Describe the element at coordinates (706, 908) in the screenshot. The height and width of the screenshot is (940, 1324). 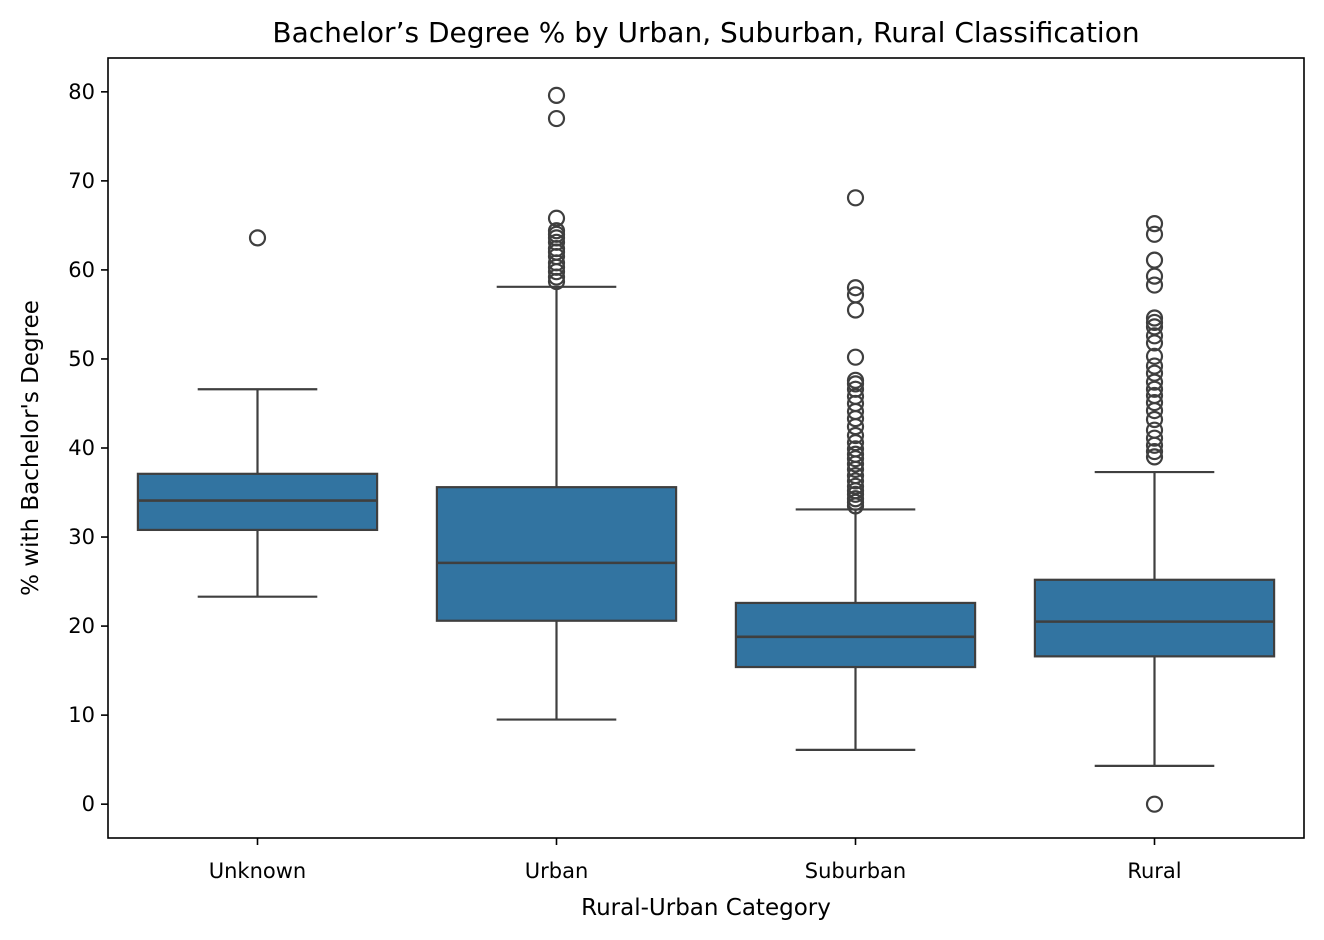
I see `x-axis-label: Rural-Urban Category` at that location.